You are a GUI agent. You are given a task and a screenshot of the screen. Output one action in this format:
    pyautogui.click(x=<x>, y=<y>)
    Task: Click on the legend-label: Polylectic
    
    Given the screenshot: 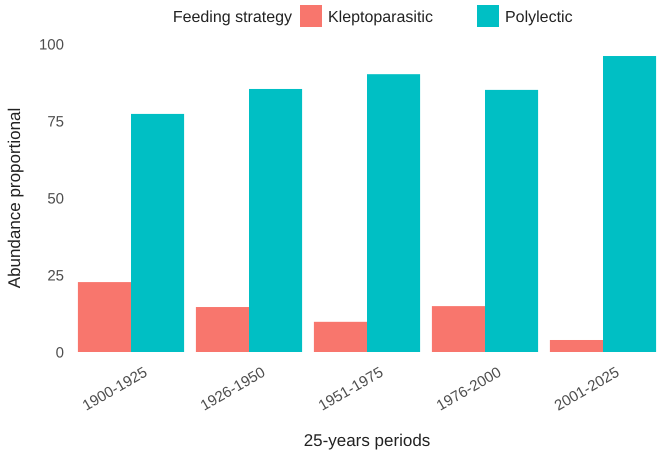 What is the action you would take?
    pyautogui.click(x=539, y=17)
    